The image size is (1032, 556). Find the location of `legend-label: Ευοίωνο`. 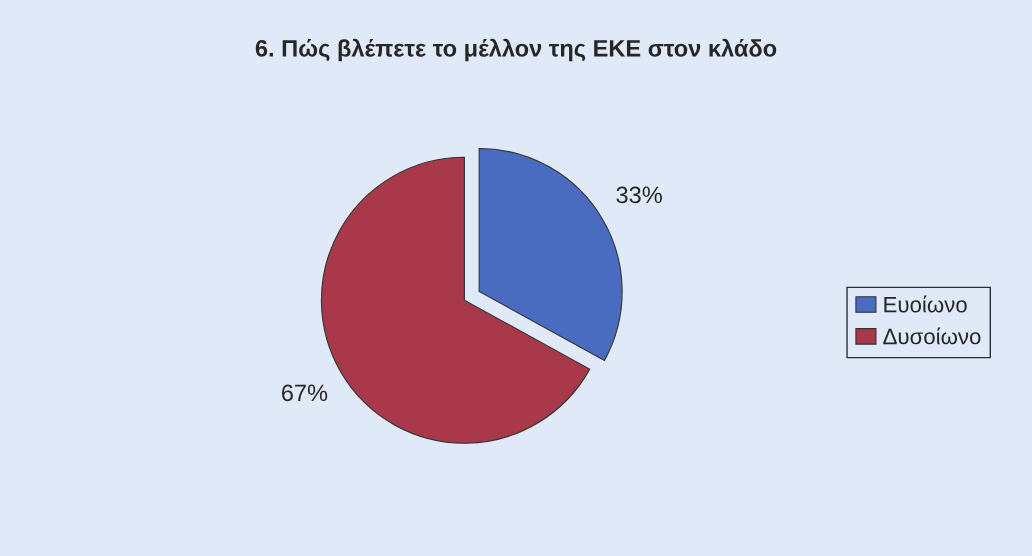

legend-label: Ευοίωνο is located at coordinates (925, 304).